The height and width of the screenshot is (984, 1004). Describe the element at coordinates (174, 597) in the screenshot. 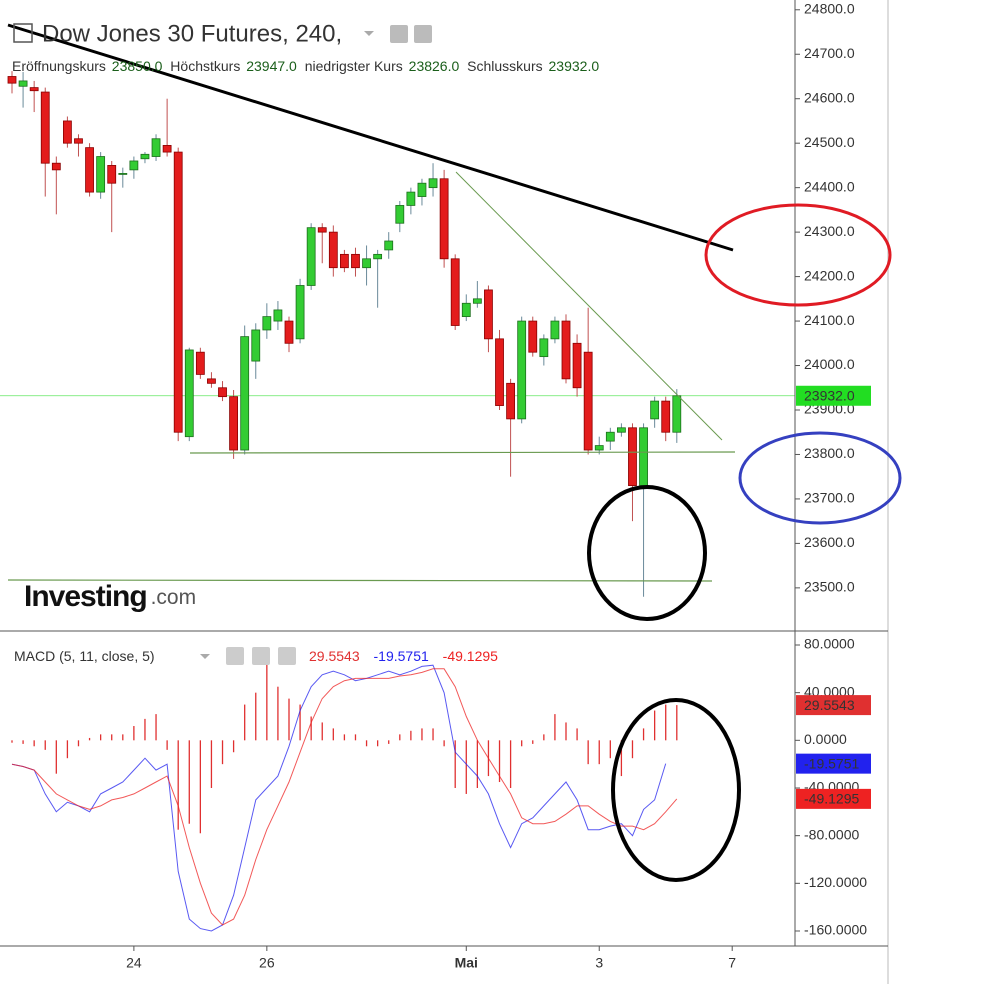

I see `logo-suffix: .com` at that location.